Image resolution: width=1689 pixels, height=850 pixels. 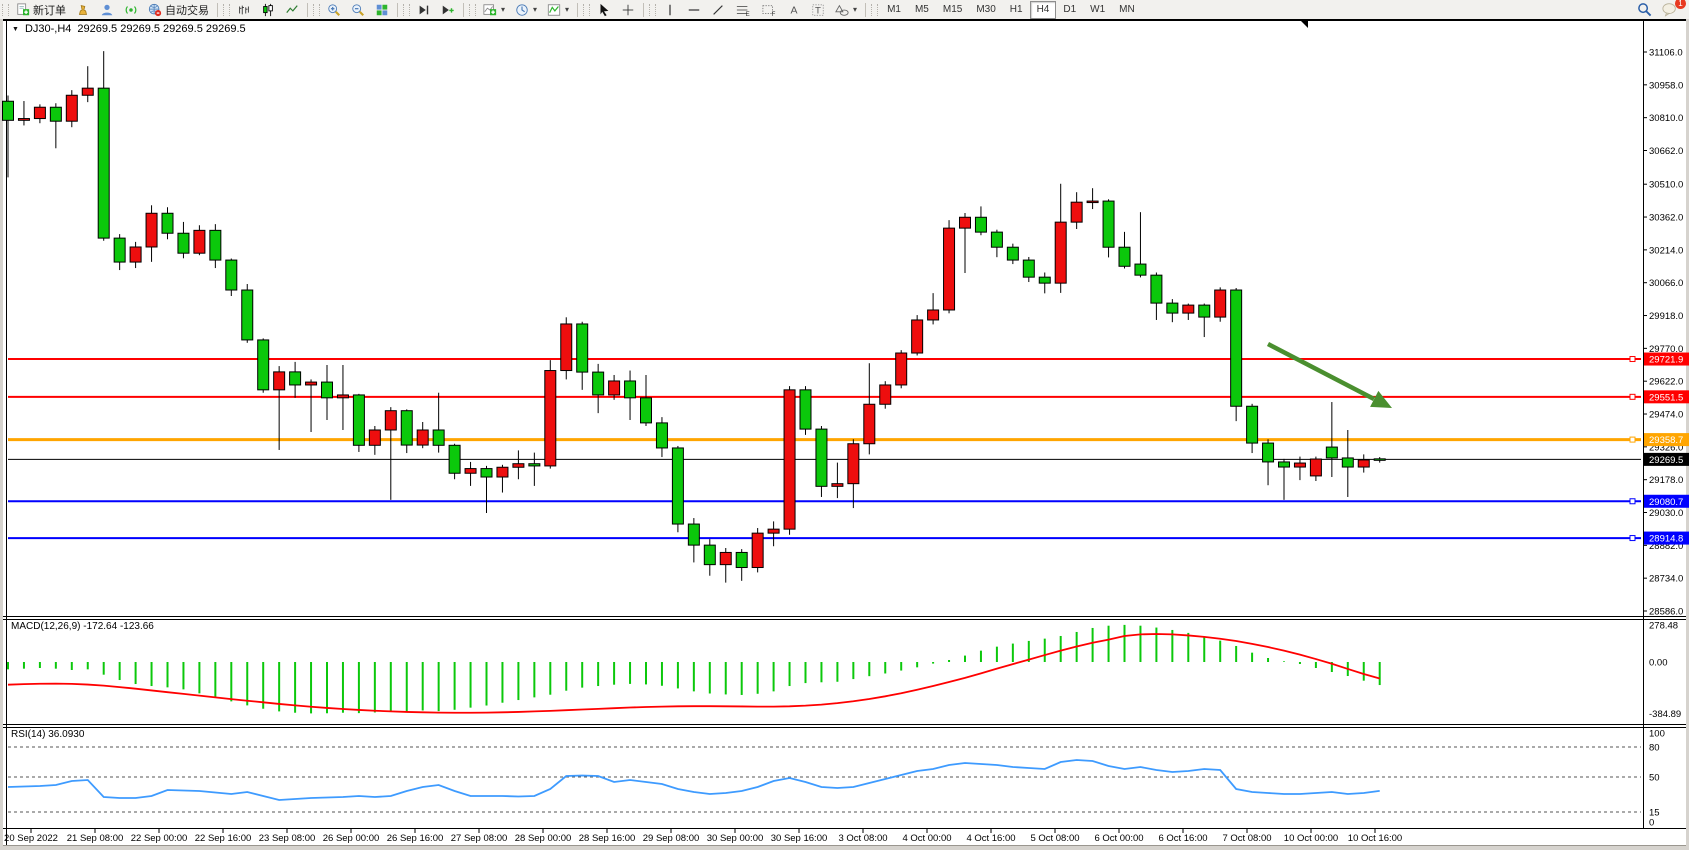 I want to click on signal-button, so click(x=131, y=9).